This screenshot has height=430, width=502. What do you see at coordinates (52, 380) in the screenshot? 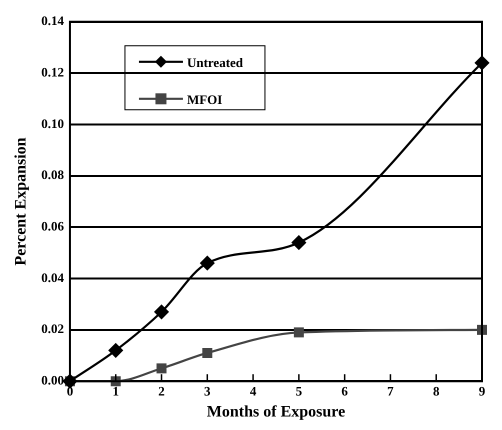
I see `y-tick-label: 0.00` at bounding box center [52, 380].